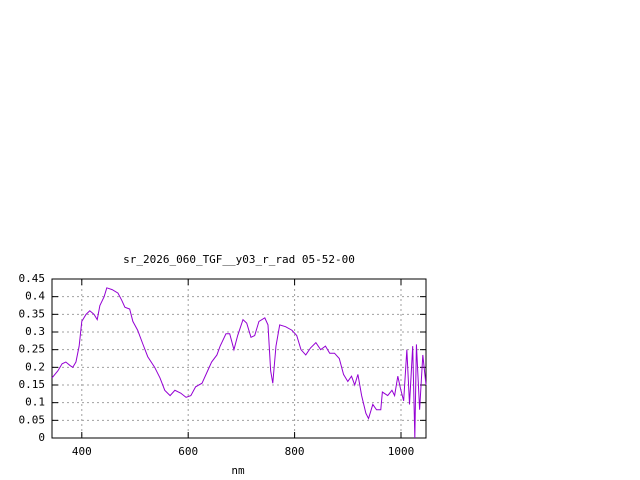  Describe the element at coordinates (32, 419) in the screenshot. I see `y-tick-label: 0.05` at that location.